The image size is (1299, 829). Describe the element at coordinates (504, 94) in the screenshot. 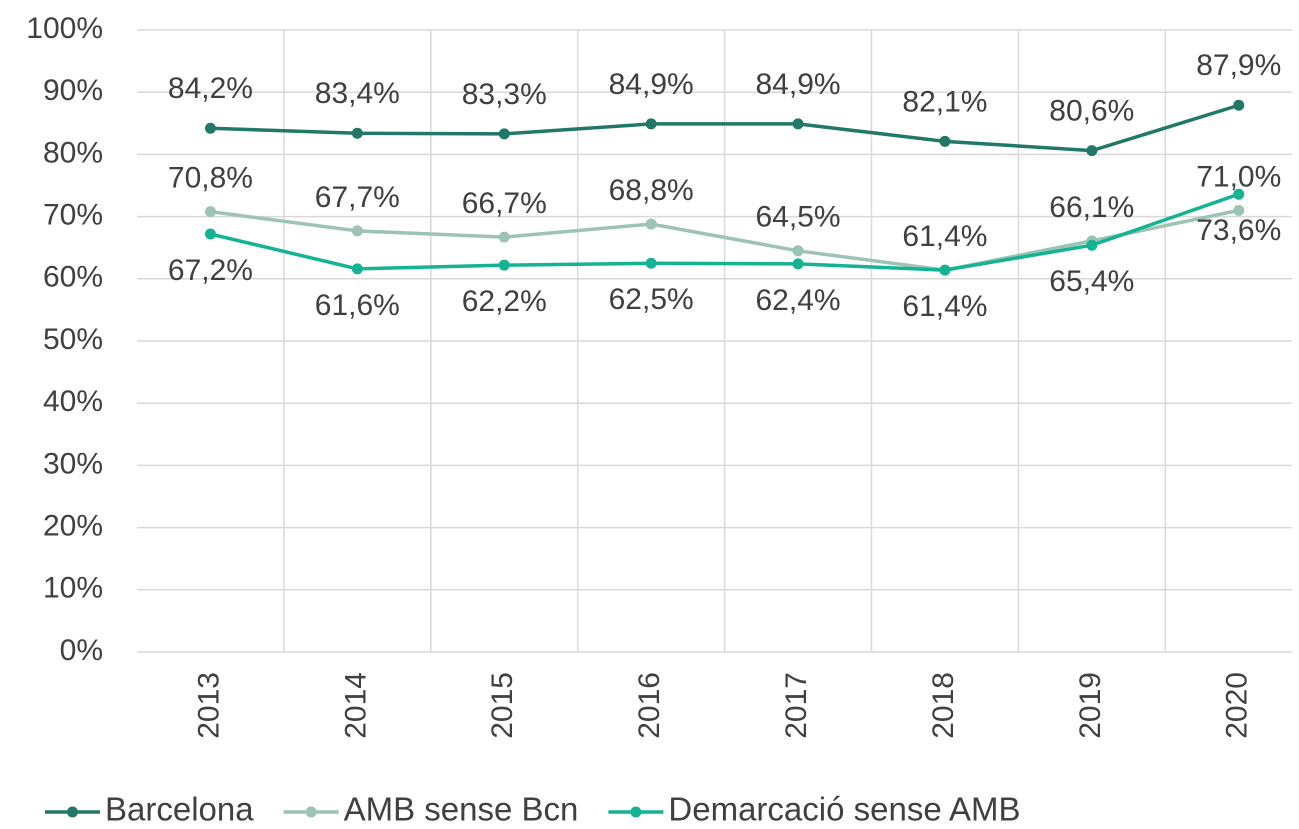

I see `data-label: 83,3%` at that location.